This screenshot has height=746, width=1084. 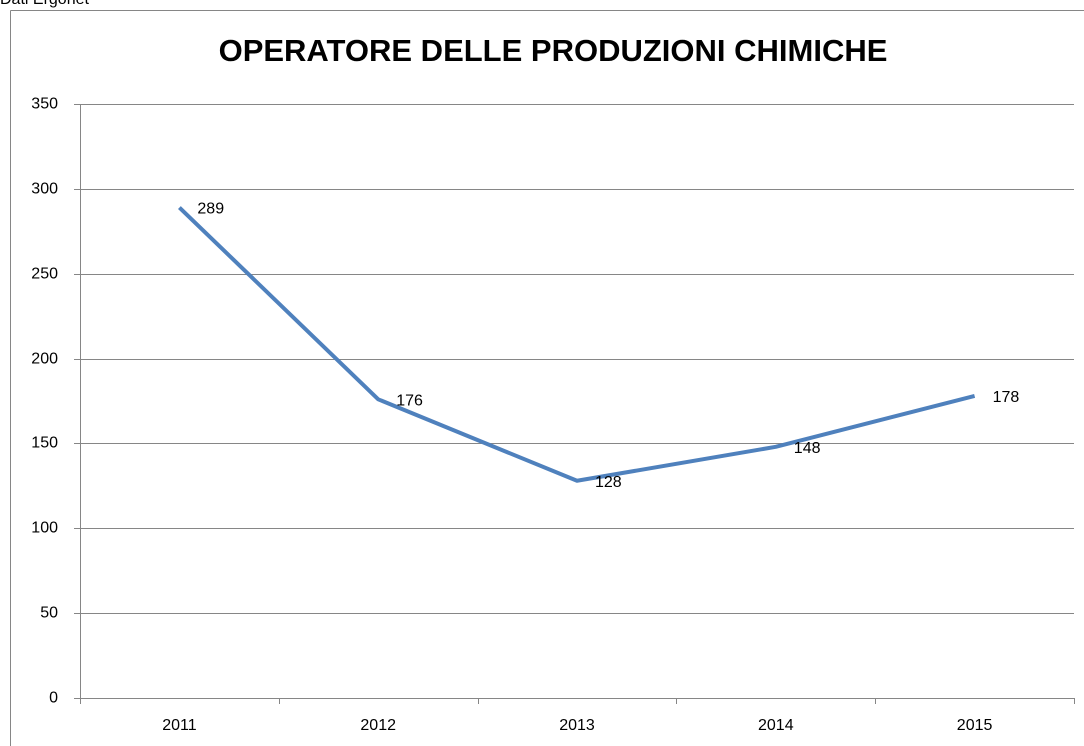 What do you see at coordinates (44, 4) in the screenshot?
I see `source-note: Dati Ergonet` at bounding box center [44, 4].